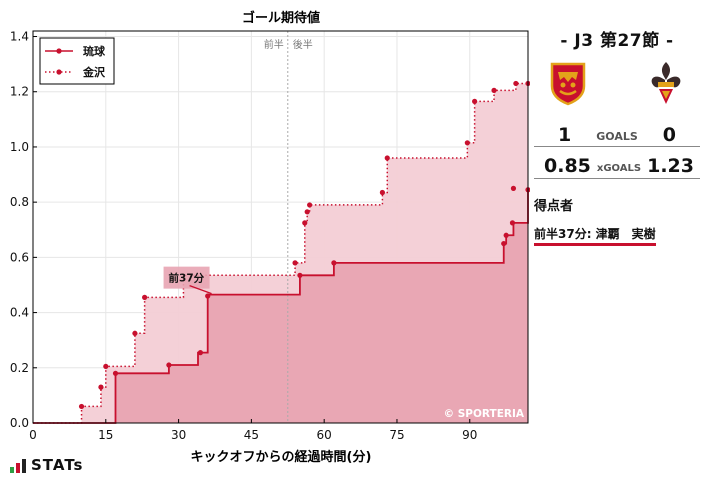 The width and height of the screenshot is (707, 479). I want to click on x-tick-label: 30, so click(178, 435).